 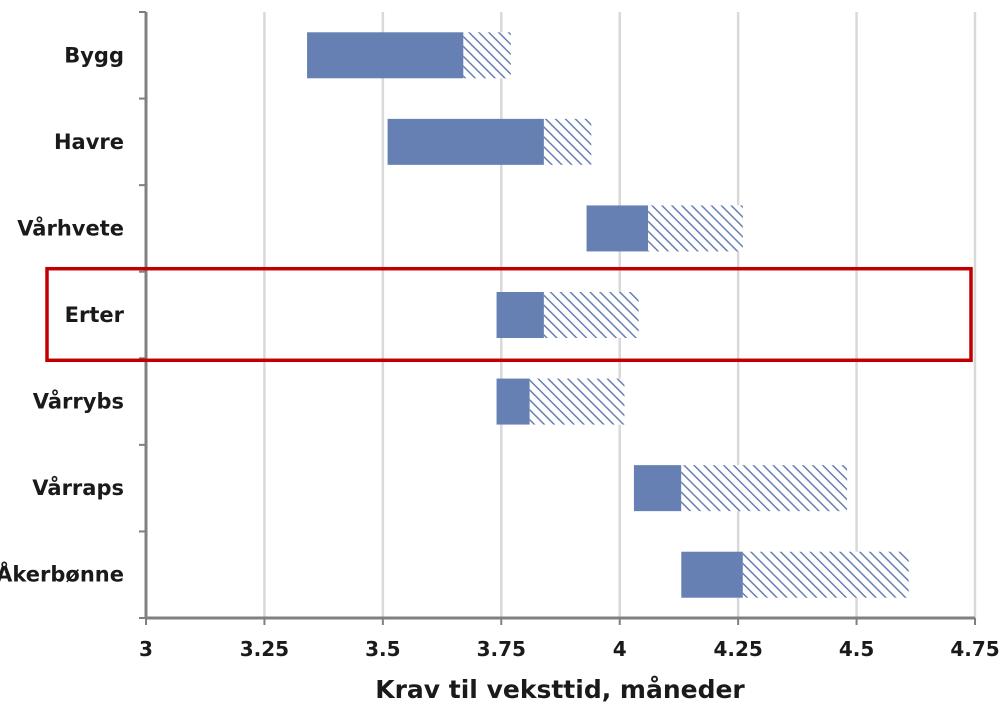 What do you see at coordinates (620, 649) in the screenshot?
I see `x-tick-label: 4` at bounding box center [620, 649].